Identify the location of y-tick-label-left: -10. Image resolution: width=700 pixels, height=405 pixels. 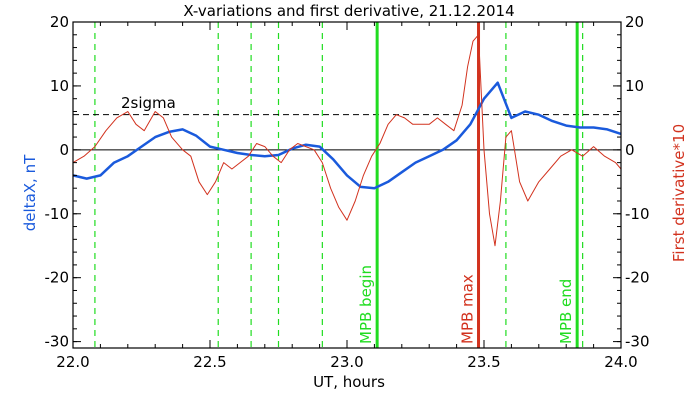
(57, 214).